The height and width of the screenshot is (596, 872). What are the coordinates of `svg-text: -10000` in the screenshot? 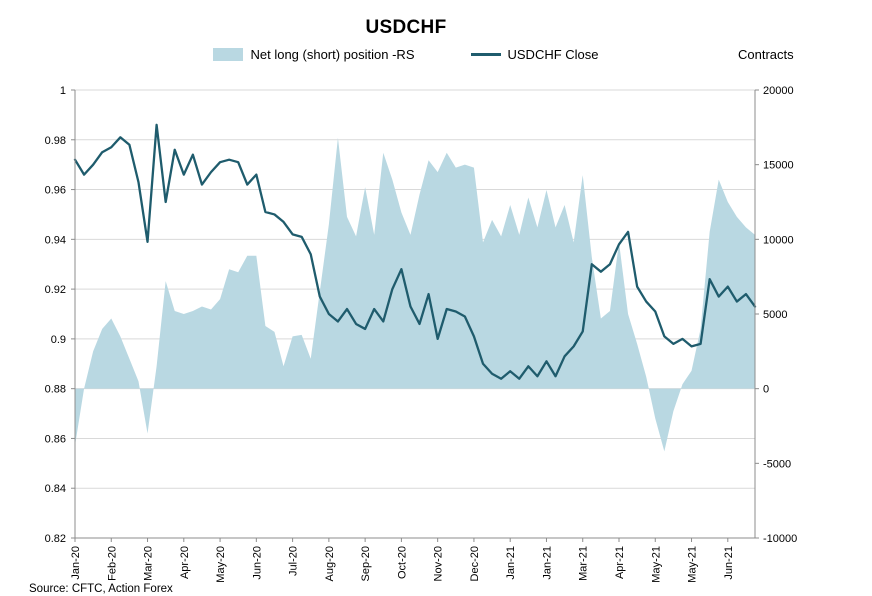 It's located at (780, 539).